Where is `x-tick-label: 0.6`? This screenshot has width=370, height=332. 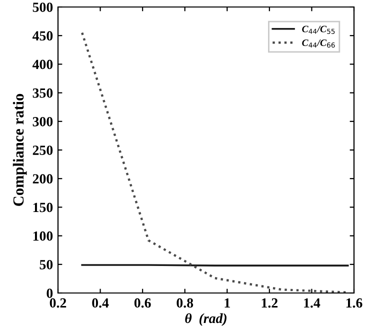 x-tick-label: 0.6 is located at coordinates (142, 303).